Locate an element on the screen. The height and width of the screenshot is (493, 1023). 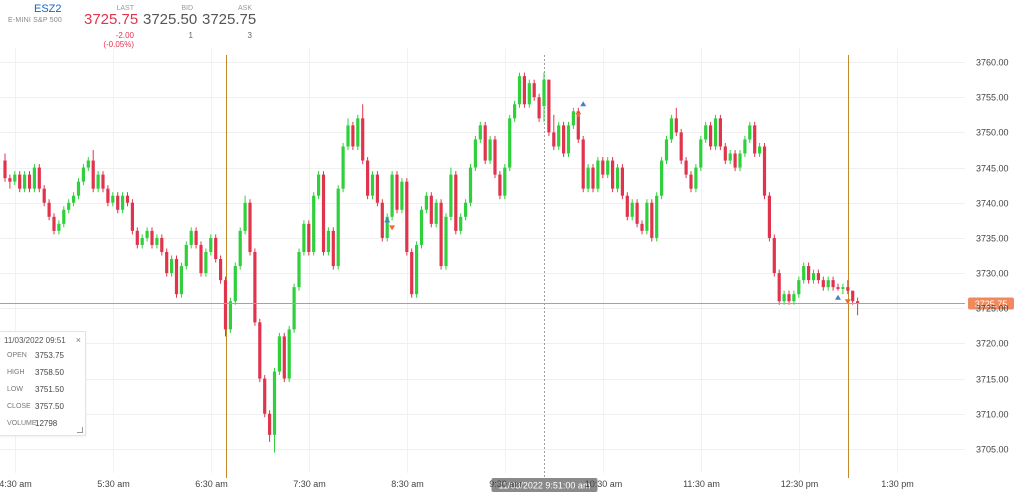
high-value: 3758.50 is located at coordinates (49, 372).